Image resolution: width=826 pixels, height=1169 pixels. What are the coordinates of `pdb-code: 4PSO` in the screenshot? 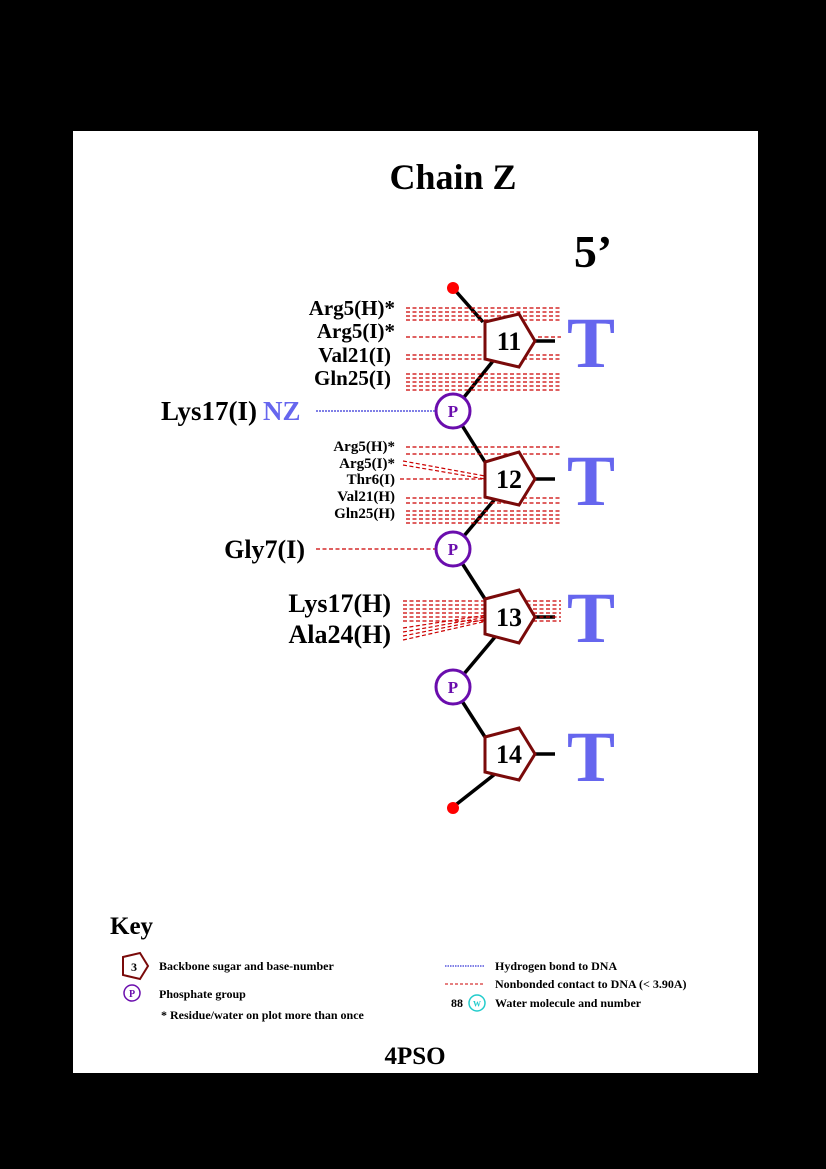 It's located at (414, 1056).